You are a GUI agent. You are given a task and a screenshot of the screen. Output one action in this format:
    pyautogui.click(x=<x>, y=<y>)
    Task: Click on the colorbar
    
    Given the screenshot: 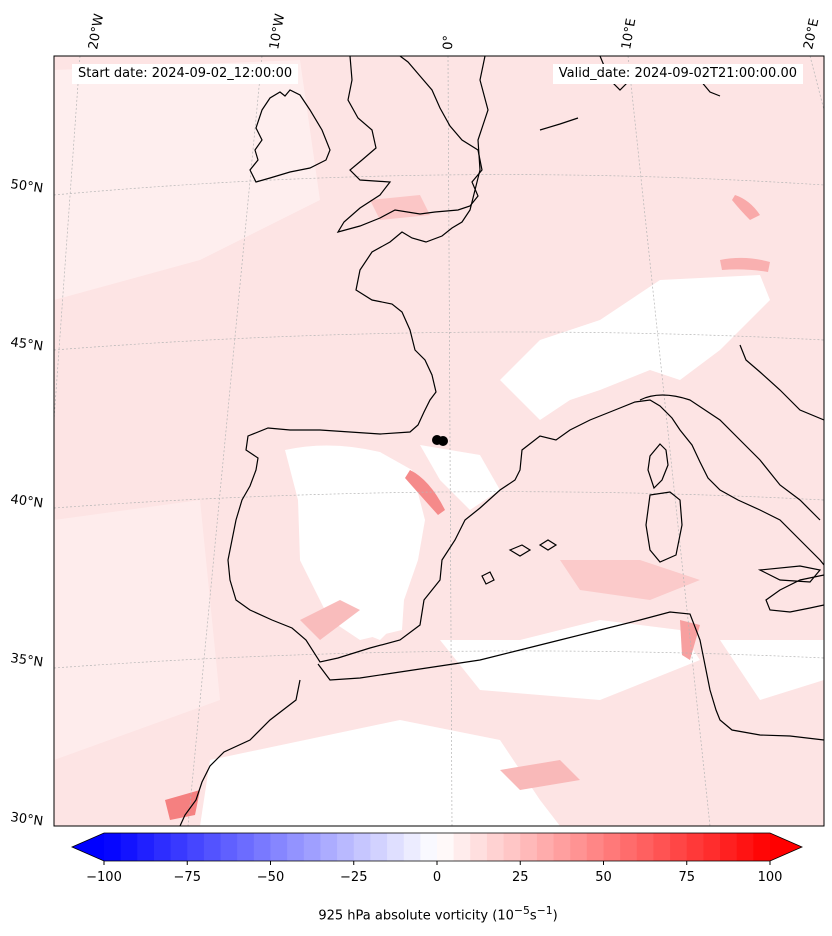 What is the action you would take?
    pyautogui.click(x=437, y=847)
    